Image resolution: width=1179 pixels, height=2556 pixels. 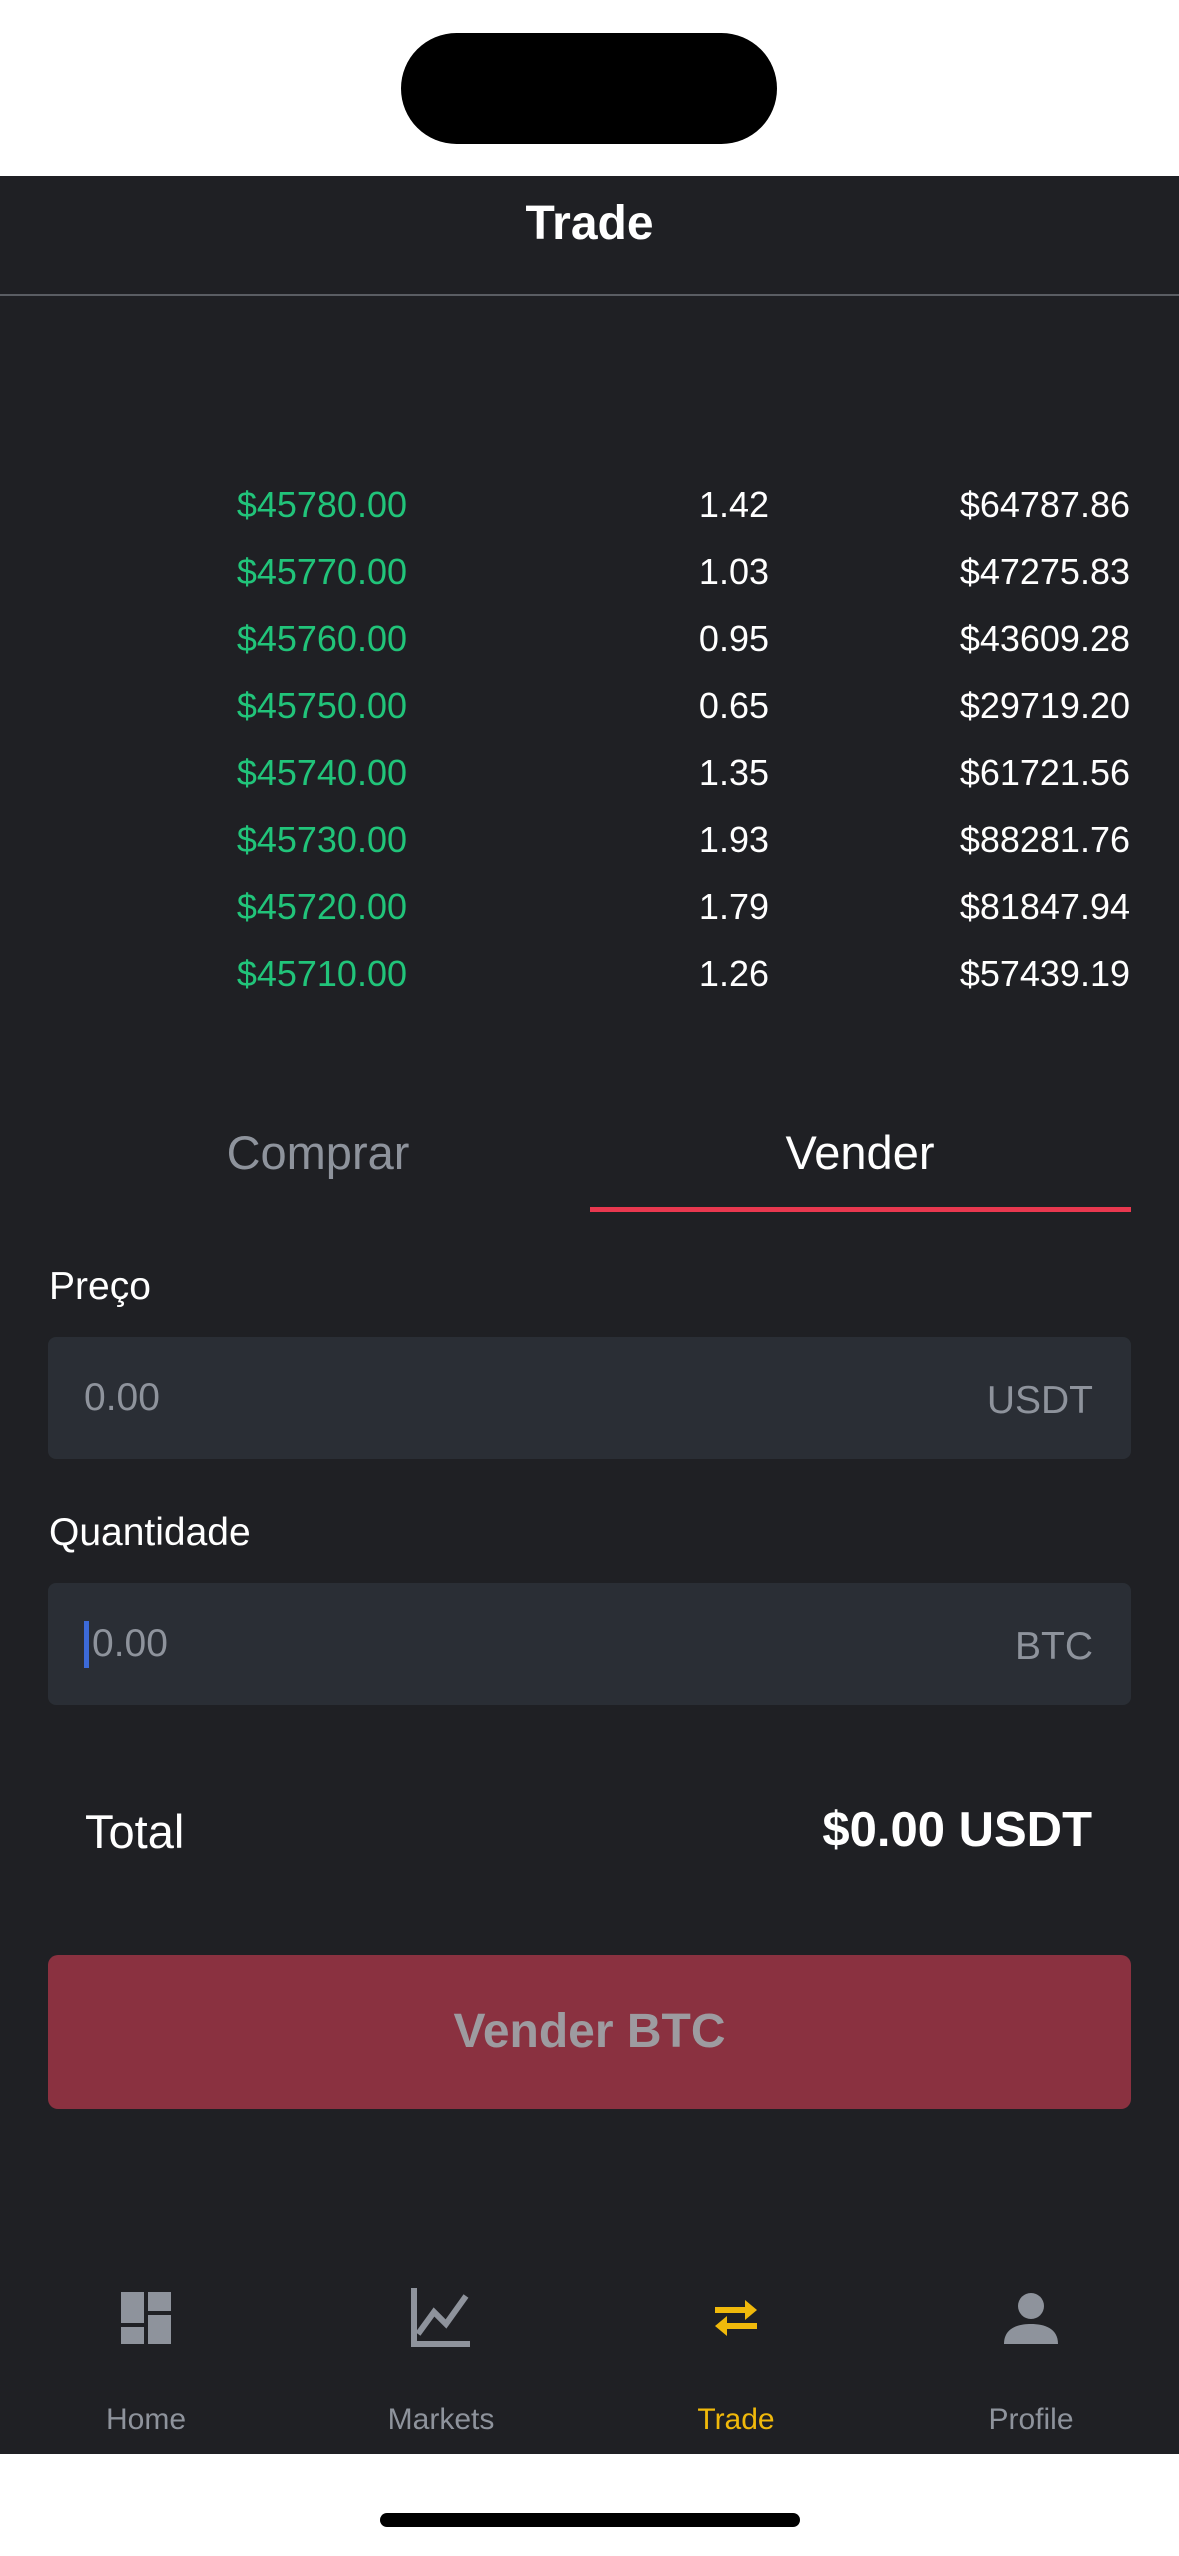 What do you see at coordinates (589, 572) in the screenshot?
I see `order-book-row: $45770.00 1.03 $47275.83` at bounding box center [589, 572].